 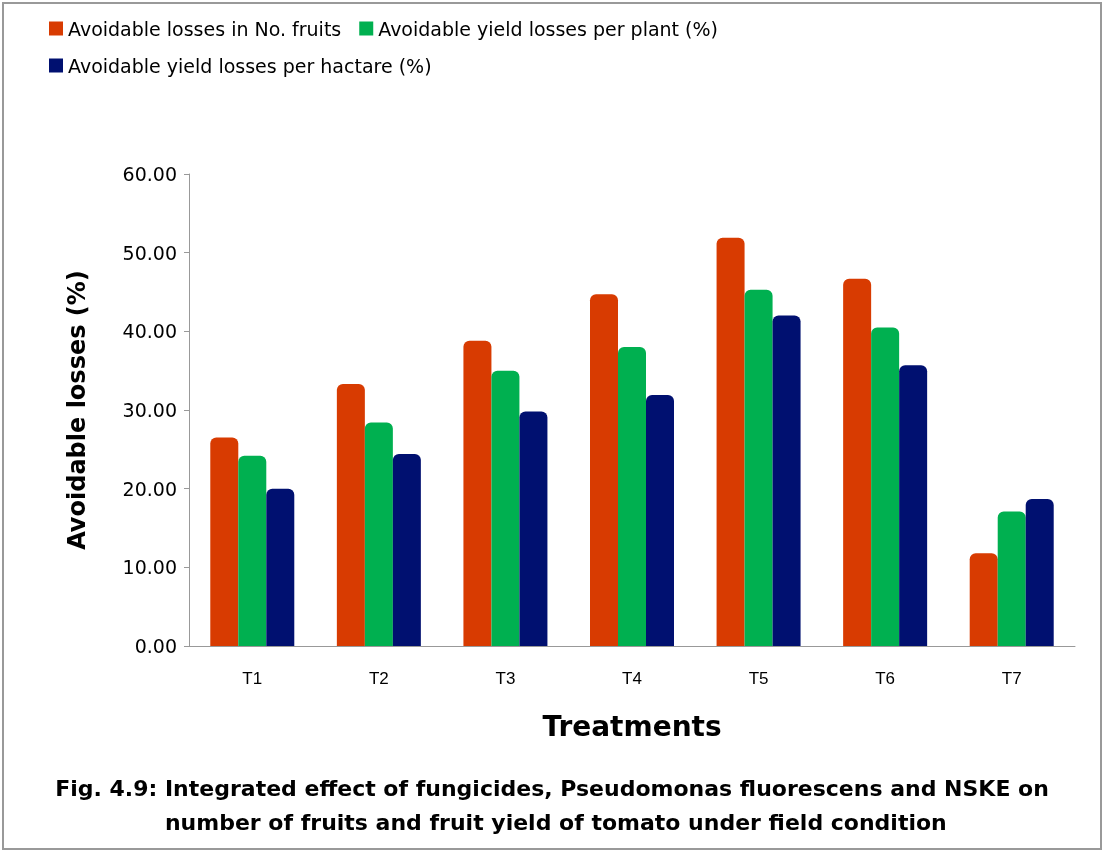 I want to click on y-tick-label: 10.00, so click(x=149, y=567).